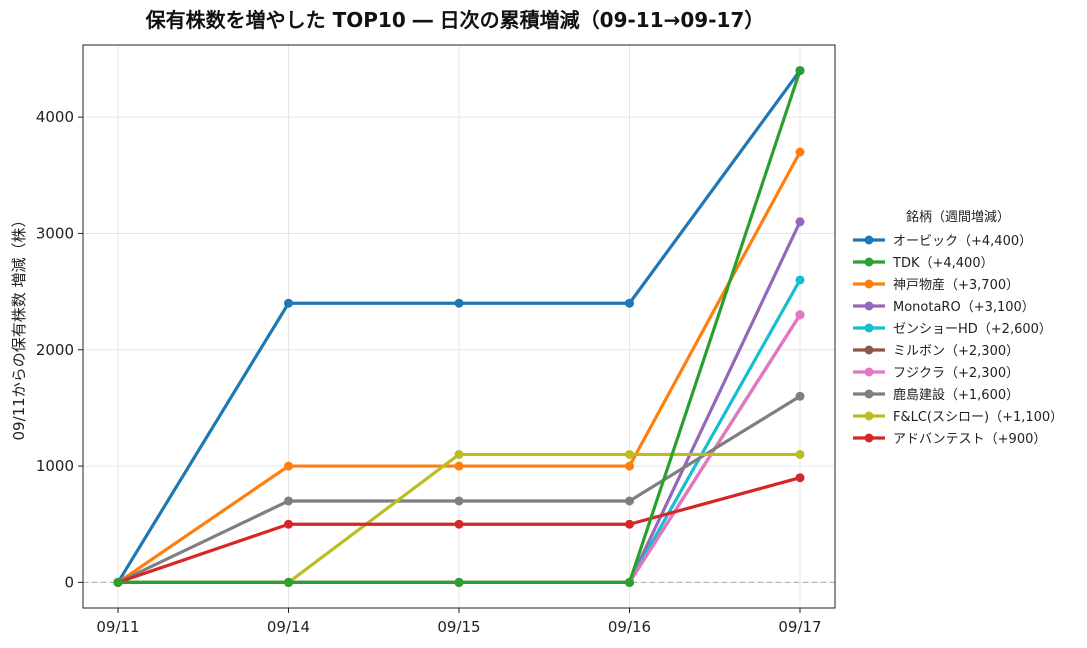  I want to click on legend-item: ゼンショーHD（+2,600）, so click(952, 329).